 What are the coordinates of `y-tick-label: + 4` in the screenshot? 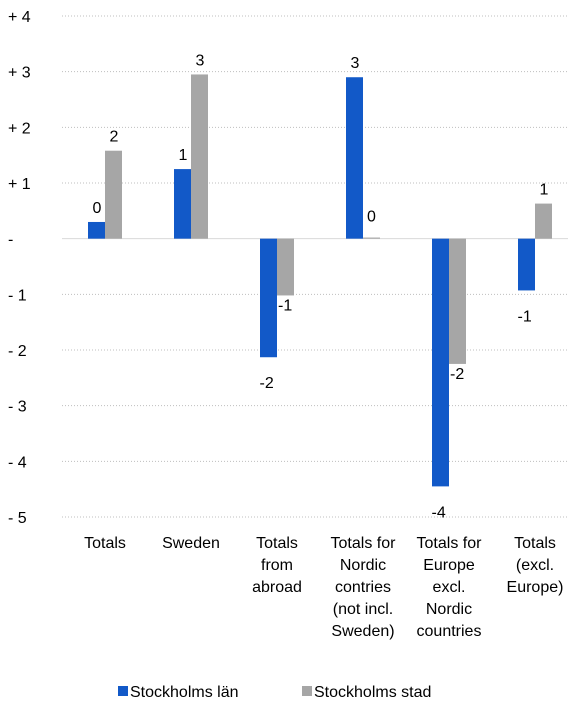 It's located at (19, 17).